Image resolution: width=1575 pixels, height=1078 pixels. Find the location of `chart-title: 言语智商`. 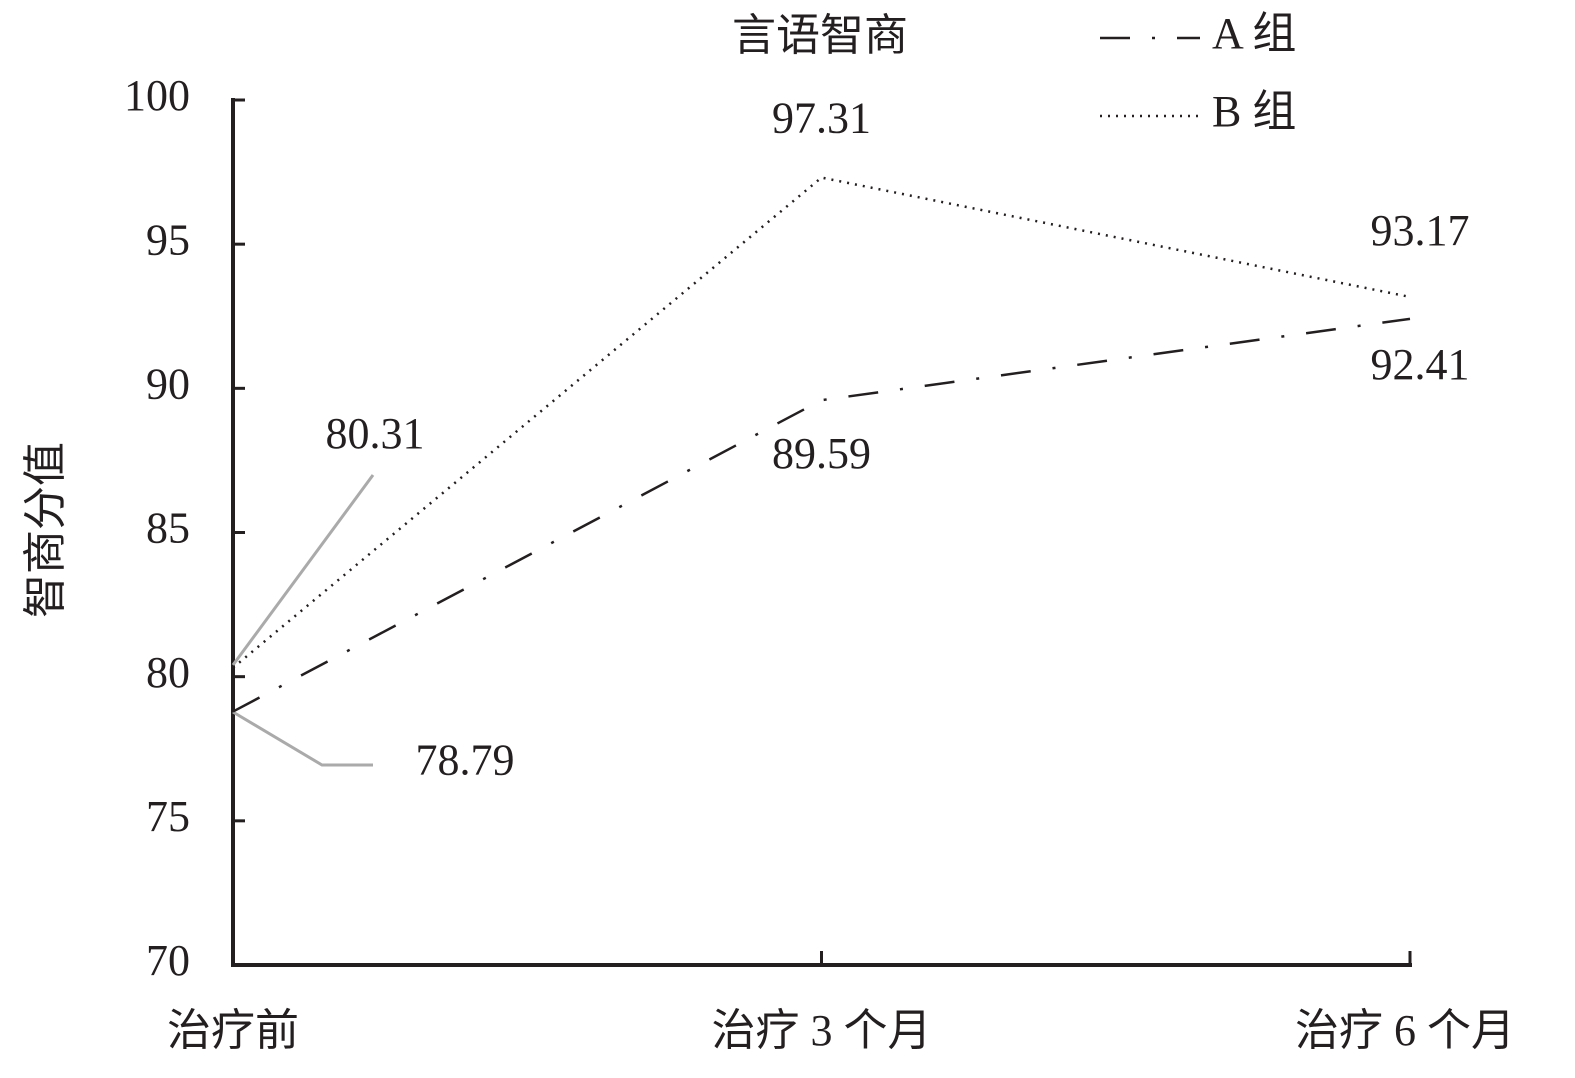

chart-title: 言语智商 is located at coordinates (820, 35).